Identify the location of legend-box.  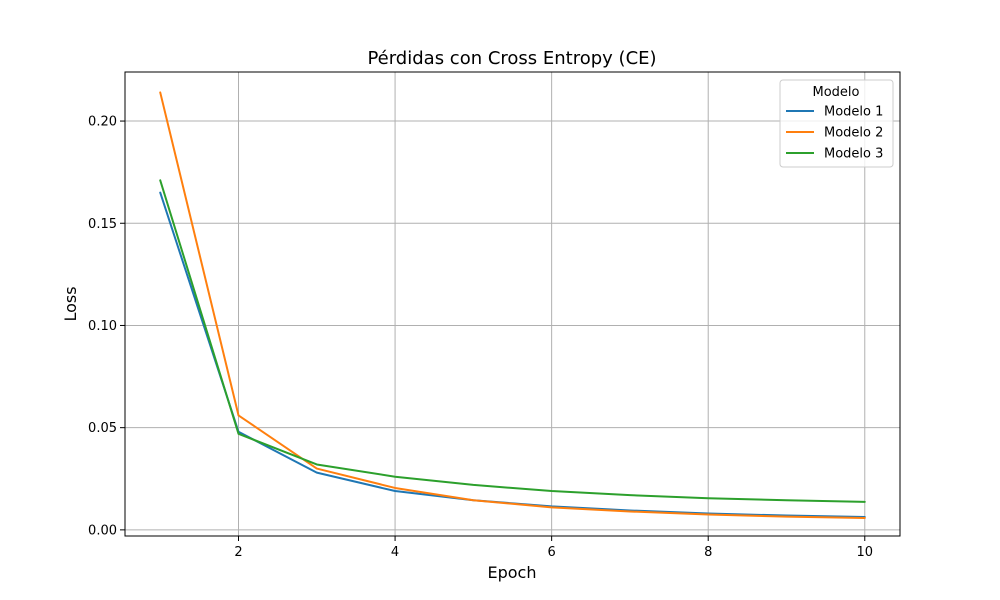
(836, 123).